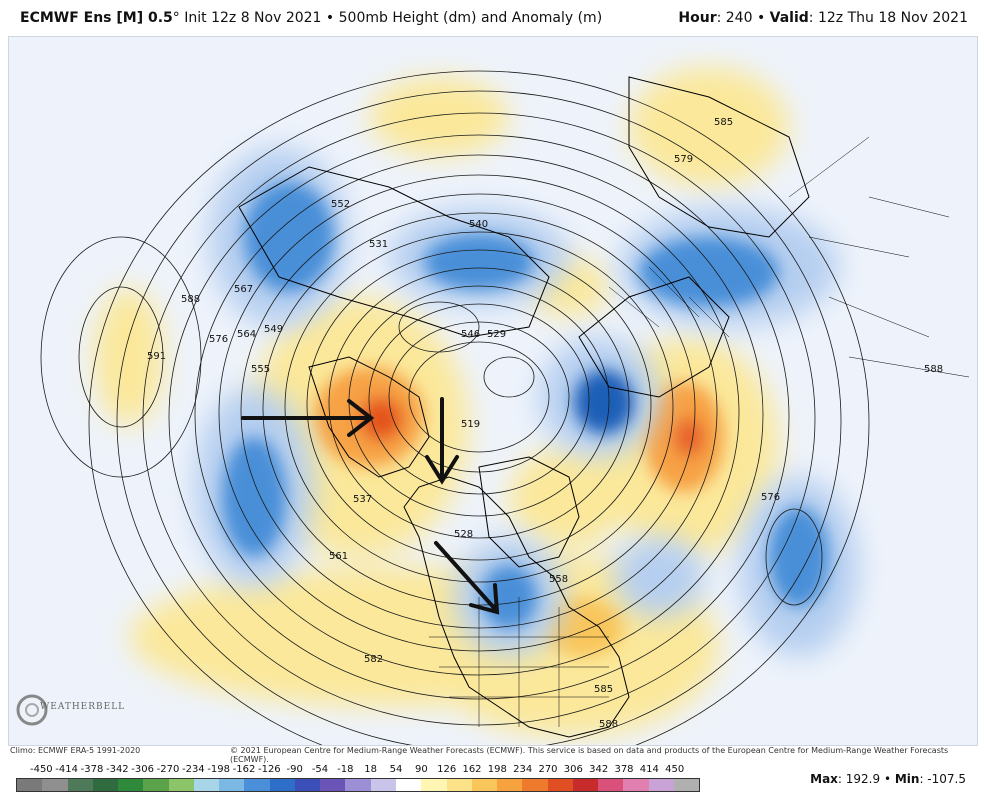 This screenshot has height=808, width=984. What do you see at coordinates (75, 750) in the screenshot?
I see `climo-source: Climo: ECMWF ERA-5 1991-2020` at bounding box center [75, 750].